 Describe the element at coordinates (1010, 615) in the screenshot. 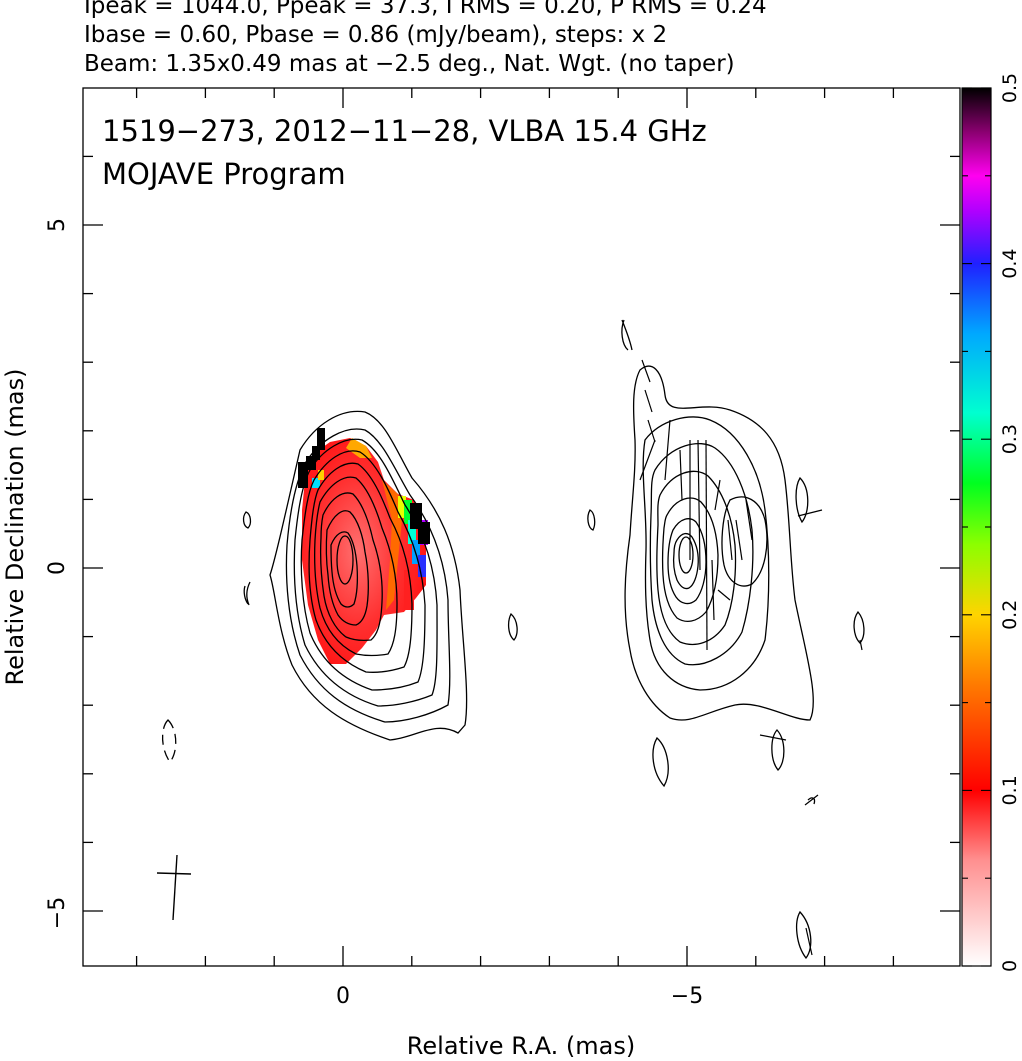

I see `colorbar-label-2: 0.2` at that location.